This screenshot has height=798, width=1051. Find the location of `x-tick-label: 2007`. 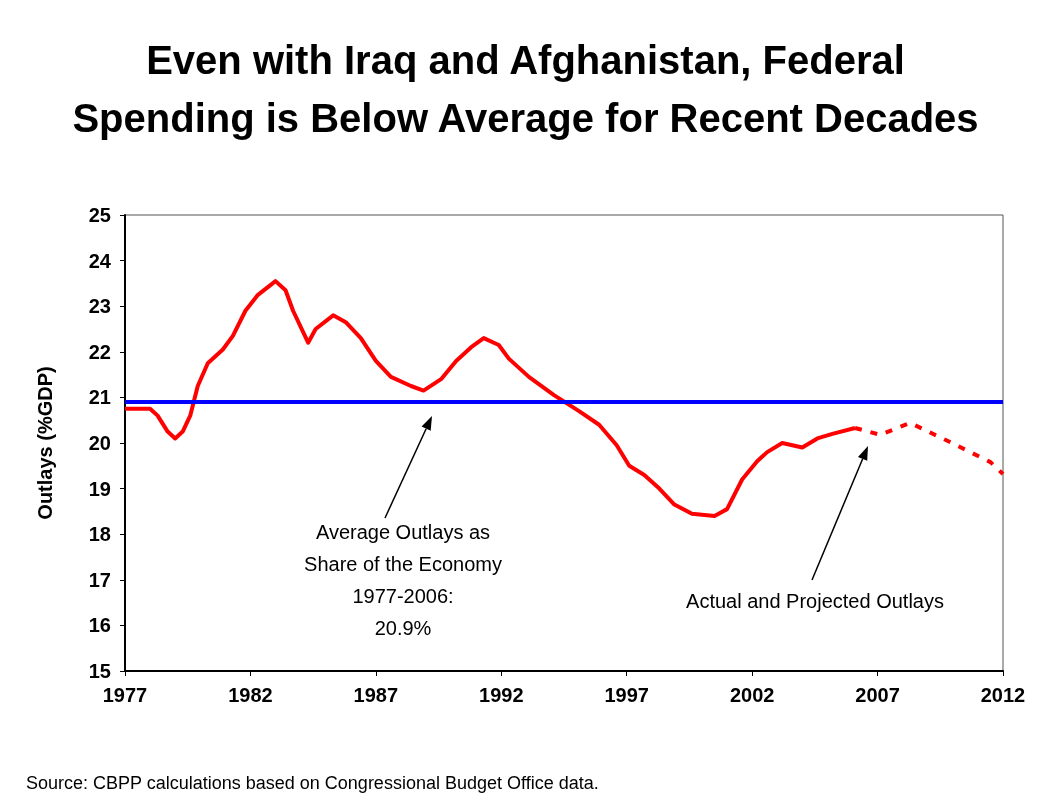

x-tick-label: 2007 is located at coordinates (877, 695).